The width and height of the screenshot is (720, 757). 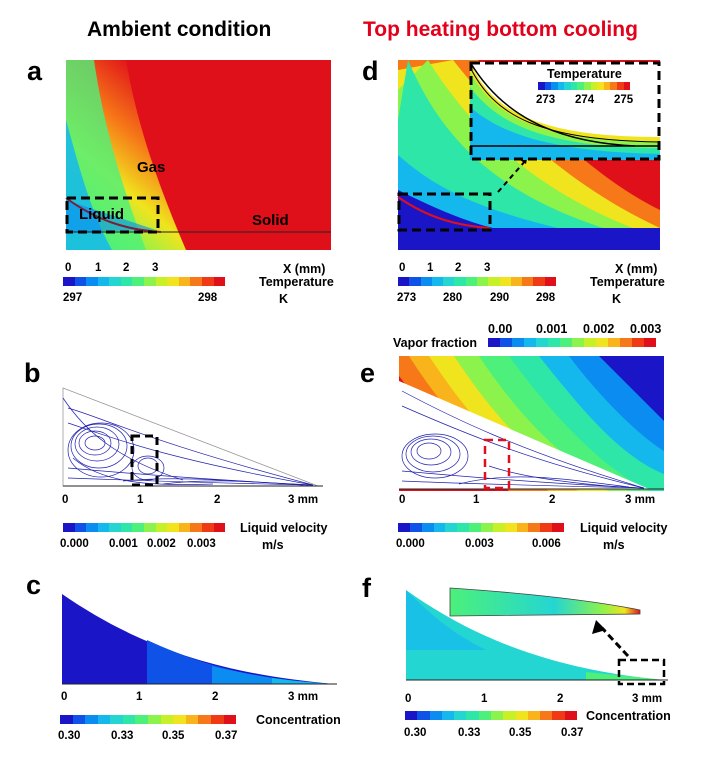 I want to click on label-liquid: Liquid, so click(x=101, y=214).